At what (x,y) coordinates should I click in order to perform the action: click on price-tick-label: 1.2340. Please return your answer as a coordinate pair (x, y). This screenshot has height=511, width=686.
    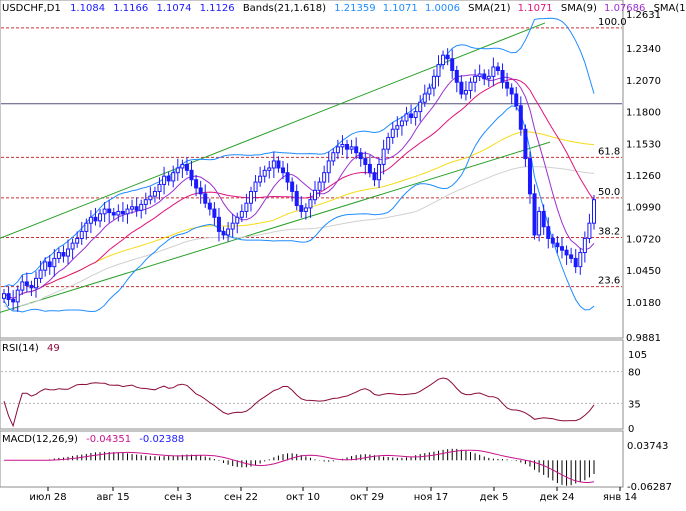
    Looking at the image, I should click on (643, 49).